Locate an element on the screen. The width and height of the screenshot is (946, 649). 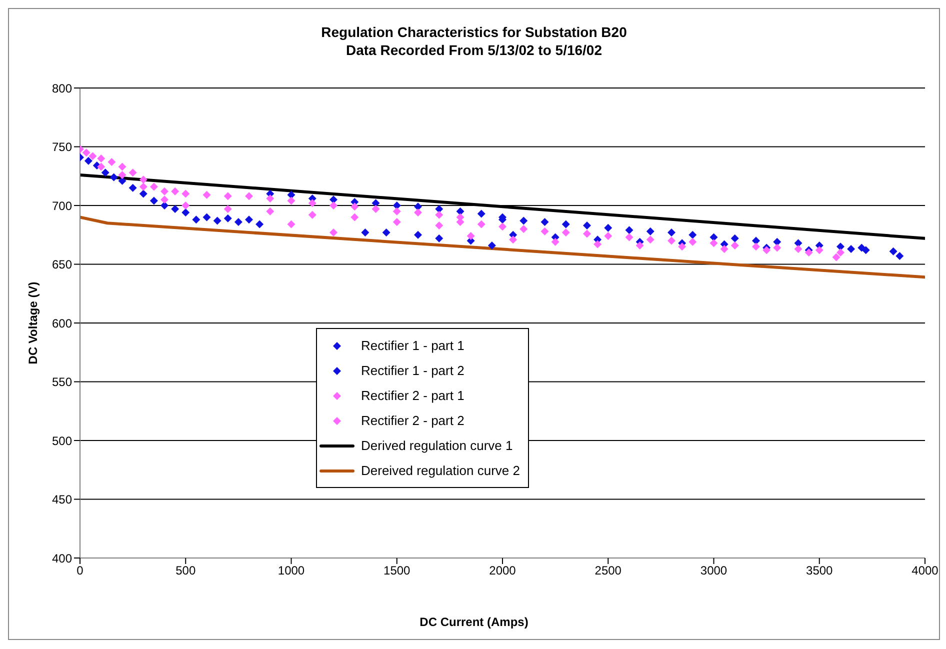
y-tick-label: 800 is located at coordinates (62, 88).